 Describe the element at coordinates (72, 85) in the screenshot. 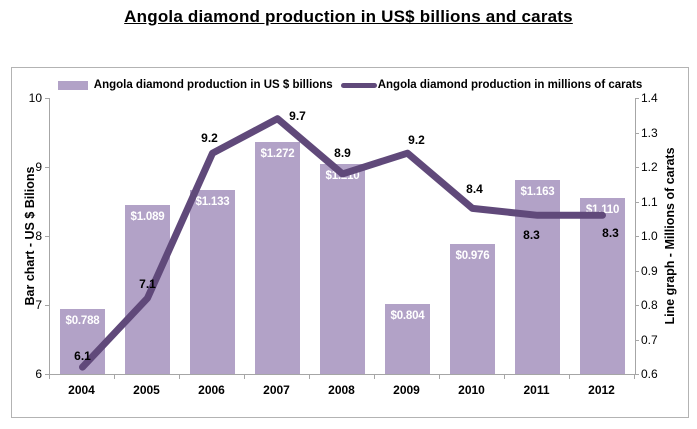

I see `bar-series-swatch-icon` at that location.